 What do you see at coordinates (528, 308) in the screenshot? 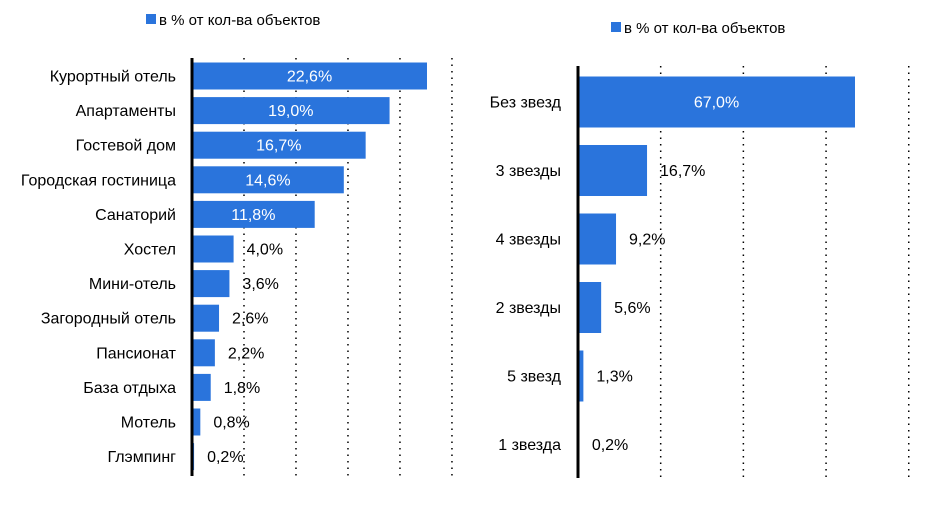
I see `category-label: 2 звезды` at bounding box center [528, 308].